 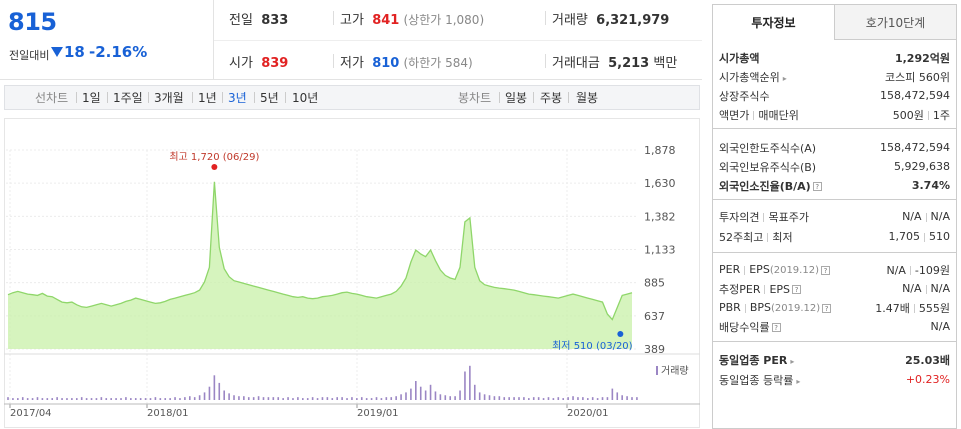 What do you see at coordinates (739, 58) in the screenshot?
I see `info-label: 시가총액` at bounding box center [739, 58].